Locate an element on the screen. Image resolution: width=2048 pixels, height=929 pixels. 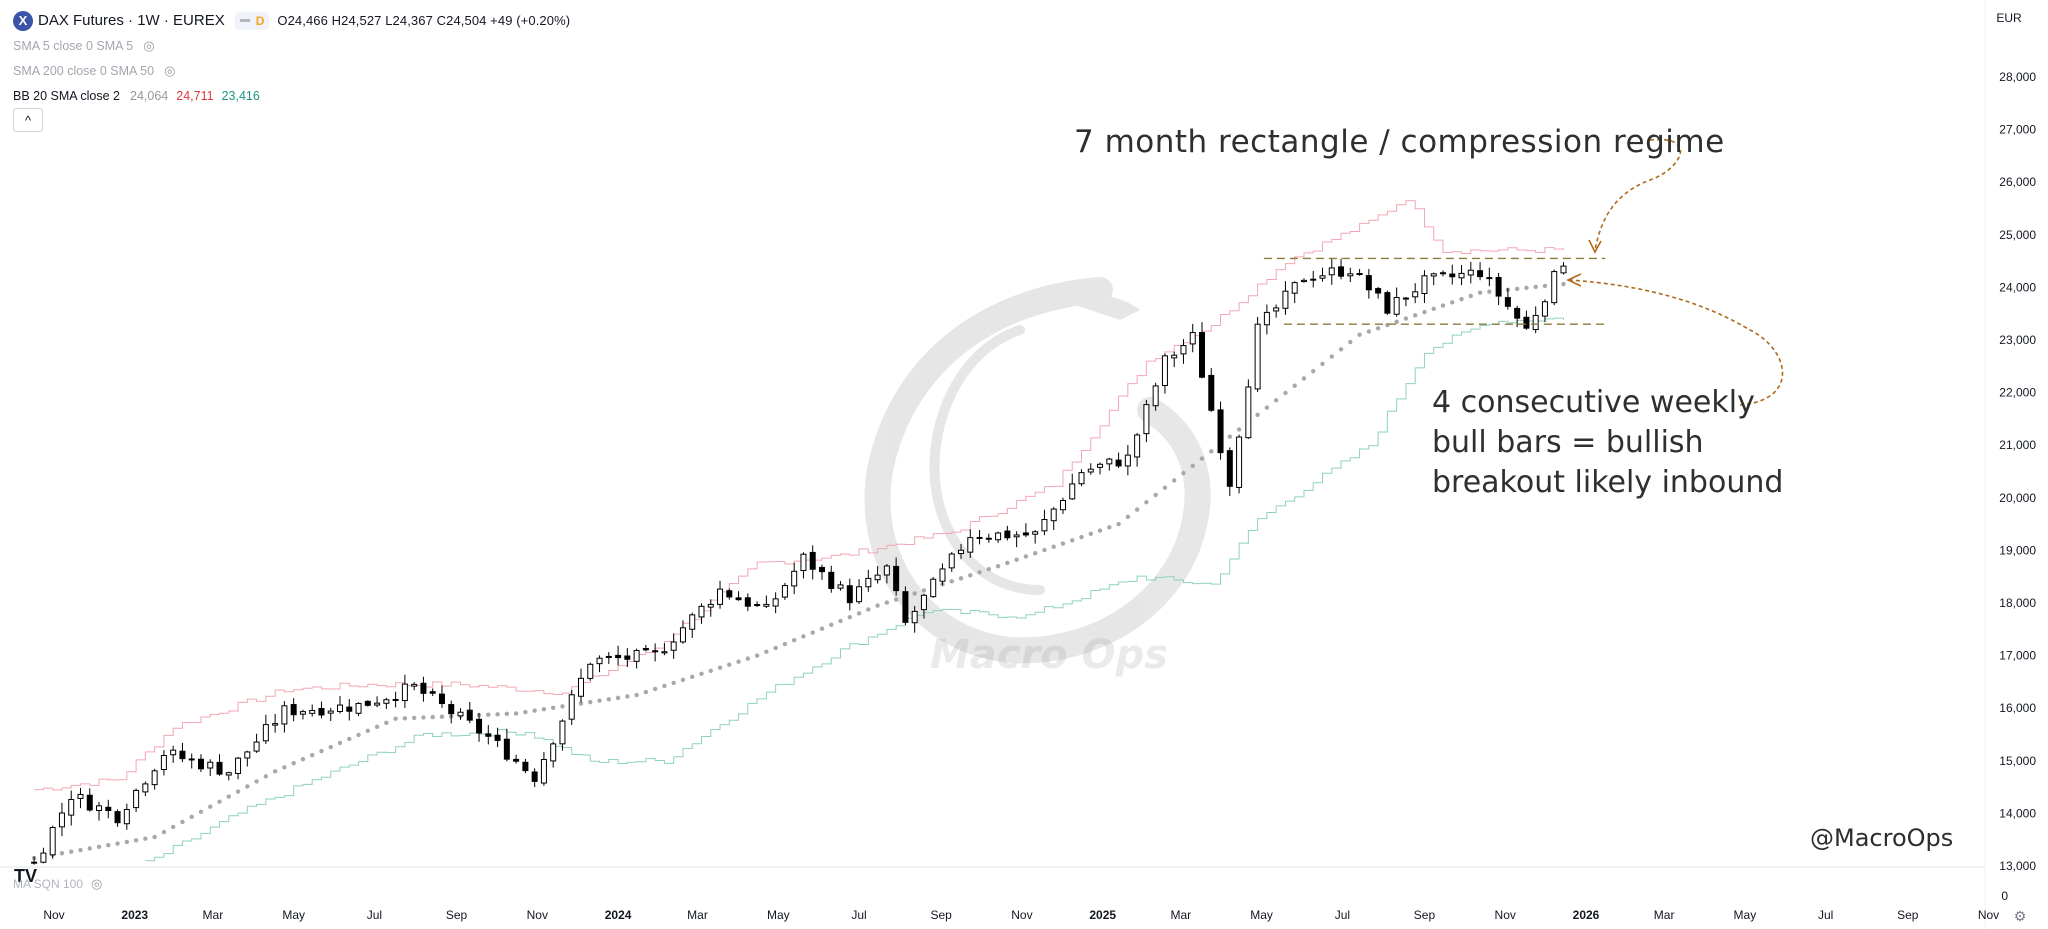
author-handle: @MacroOps is located at coordinates (1882, 838).